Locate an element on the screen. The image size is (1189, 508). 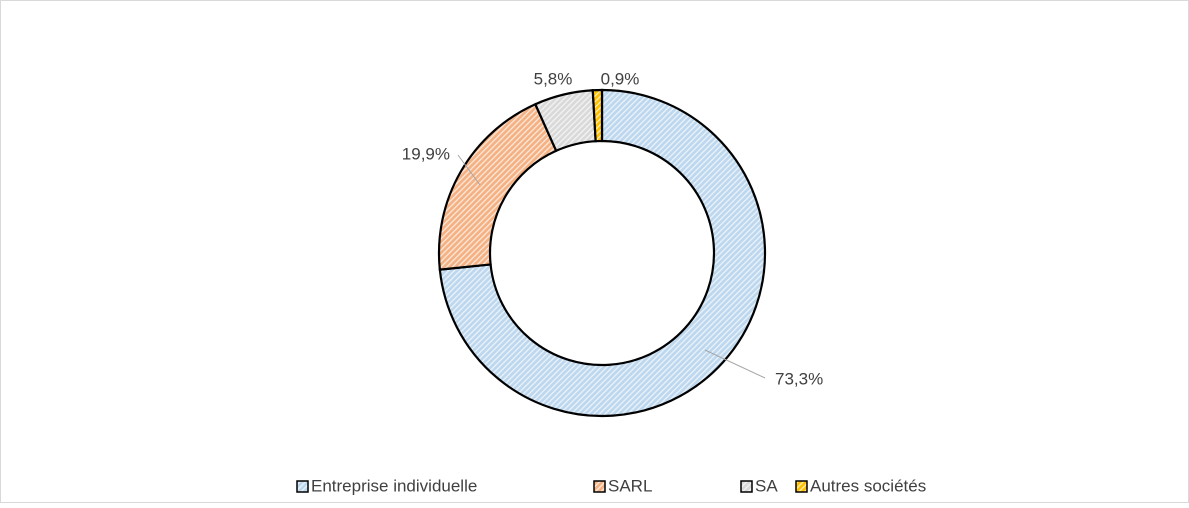
data-label: 0,9% is located at coordinates (620, 78).